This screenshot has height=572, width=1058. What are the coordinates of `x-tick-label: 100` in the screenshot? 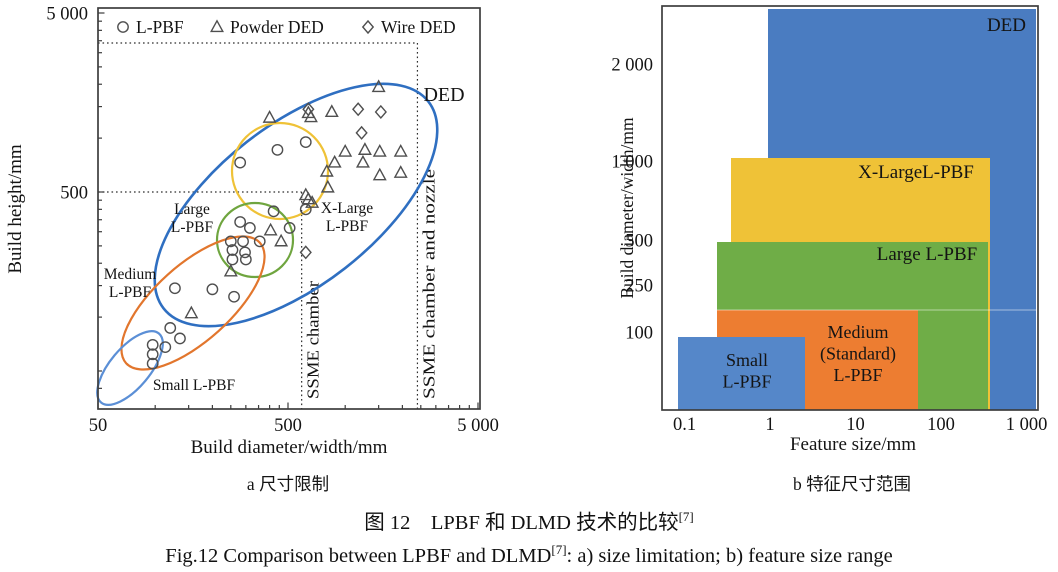 It's located at (941, 425).